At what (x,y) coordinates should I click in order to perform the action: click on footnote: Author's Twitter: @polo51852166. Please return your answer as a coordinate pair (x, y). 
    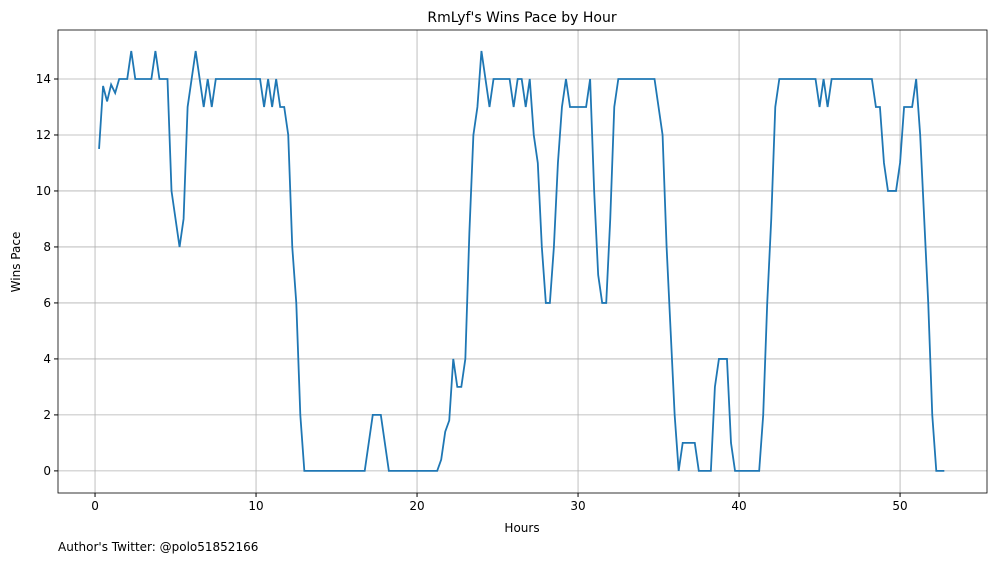
    Looking at the image, I should click on (158, 547).